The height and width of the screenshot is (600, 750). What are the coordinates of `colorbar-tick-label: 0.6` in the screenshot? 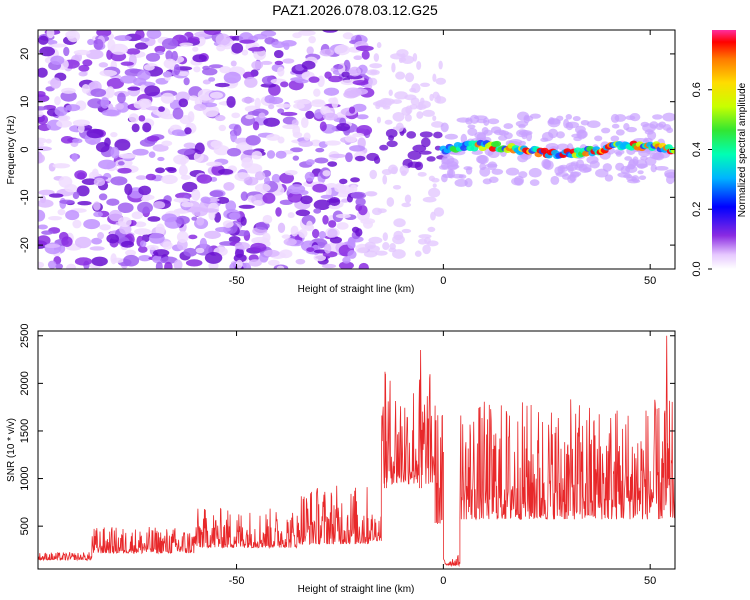 It's located at (697, 89).